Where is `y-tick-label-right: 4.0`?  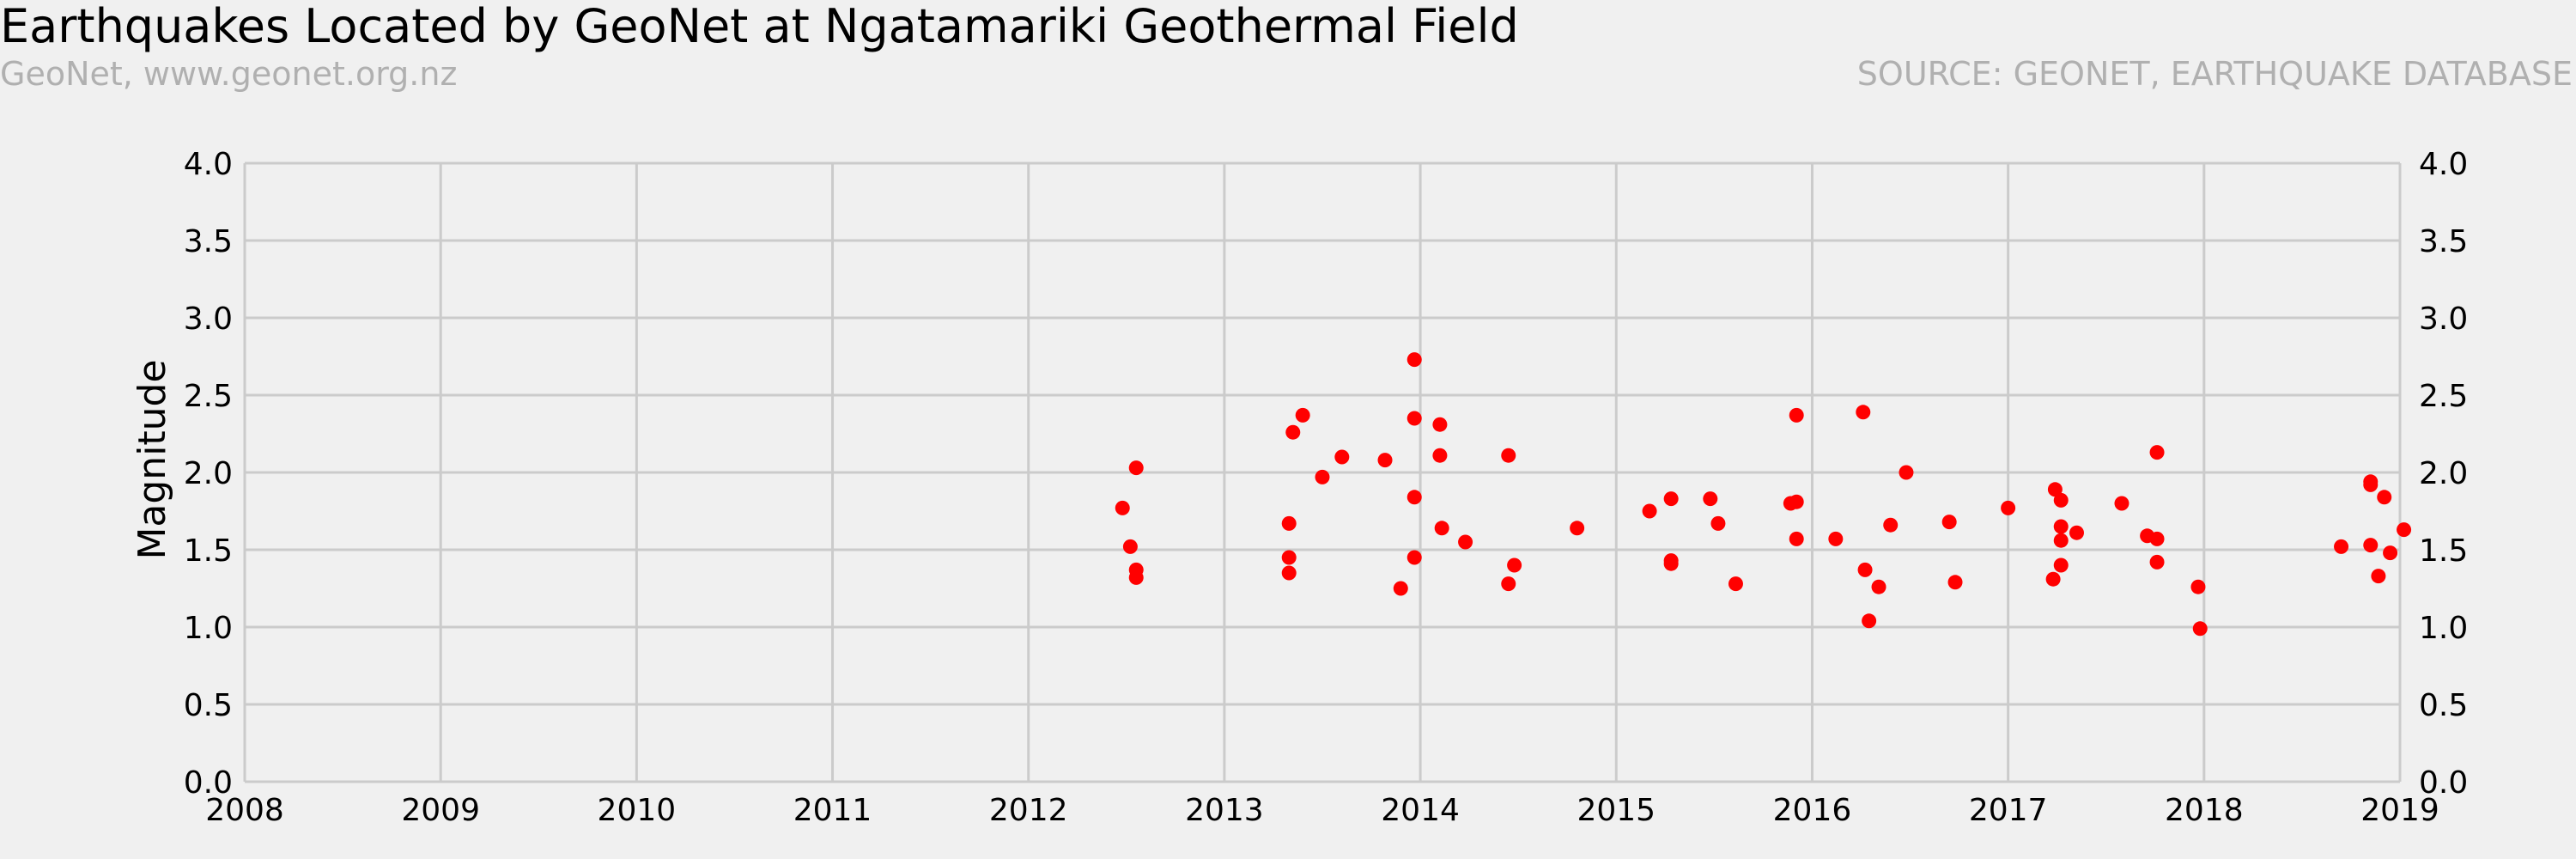 y-tick-label-right: 4.0 is located at coordinates (2443, 165).